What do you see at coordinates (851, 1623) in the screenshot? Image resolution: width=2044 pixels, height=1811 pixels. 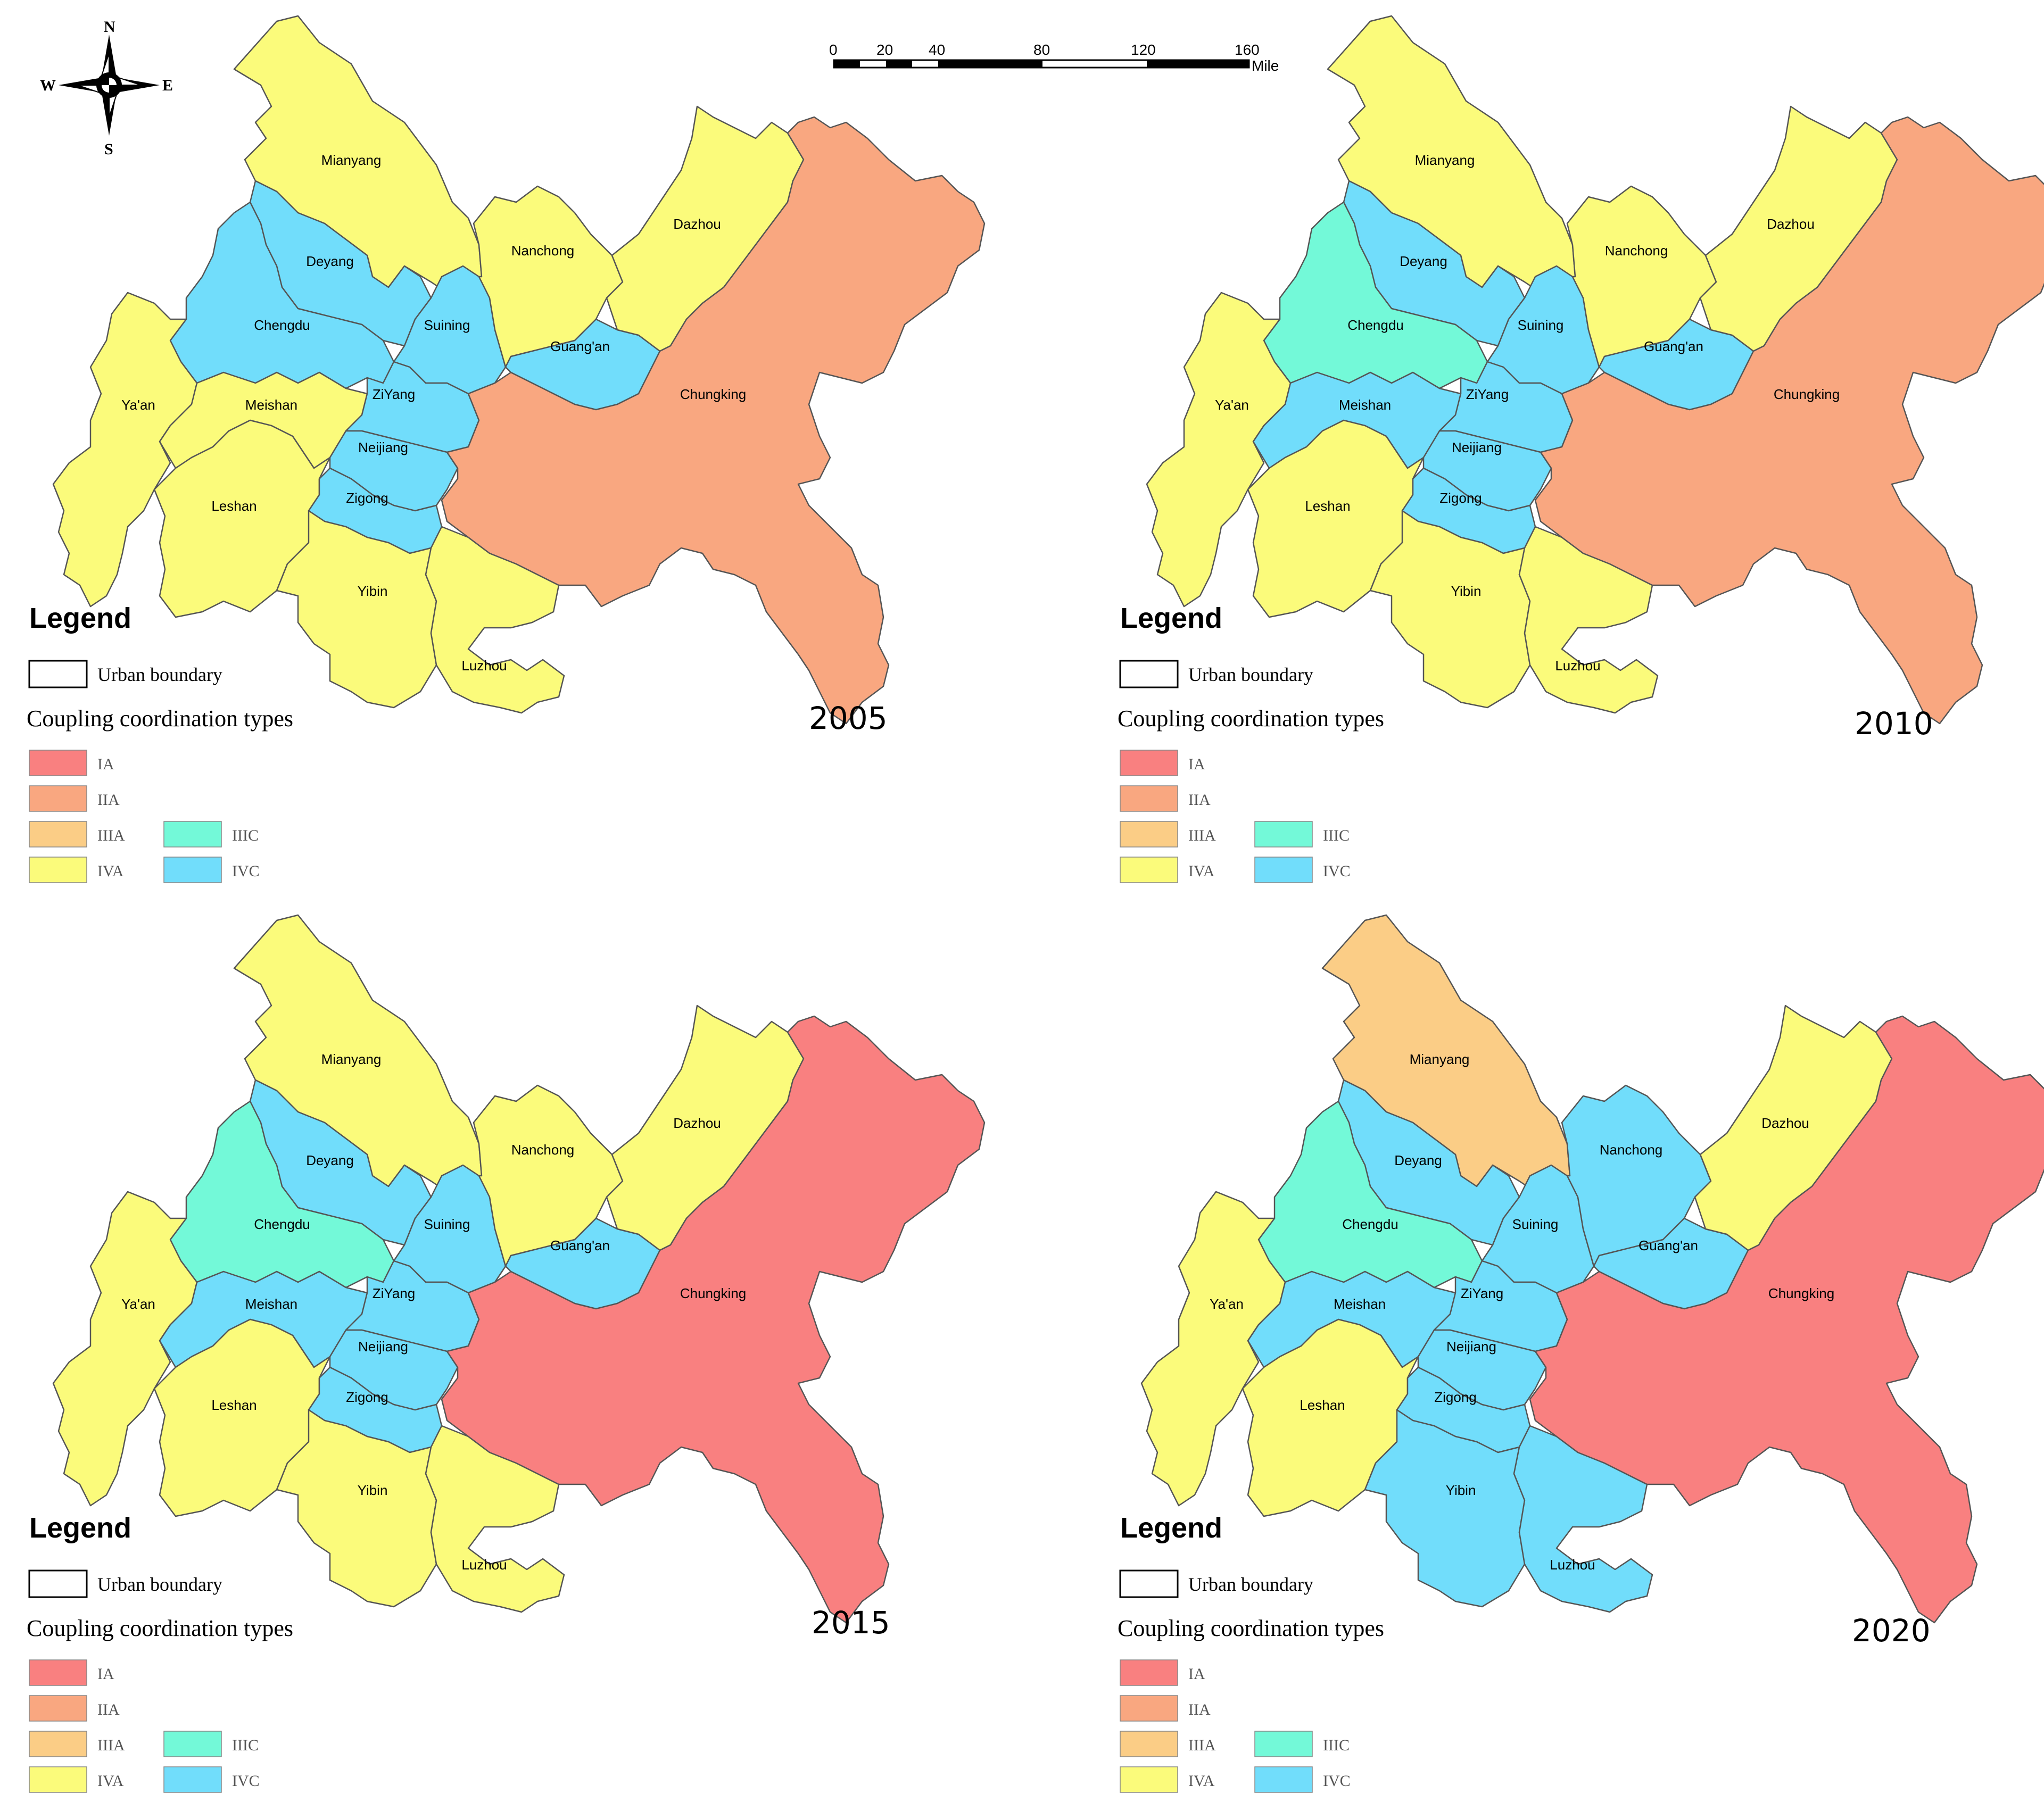 I see `year-label: 2015` at bounding box center [851, 1623].